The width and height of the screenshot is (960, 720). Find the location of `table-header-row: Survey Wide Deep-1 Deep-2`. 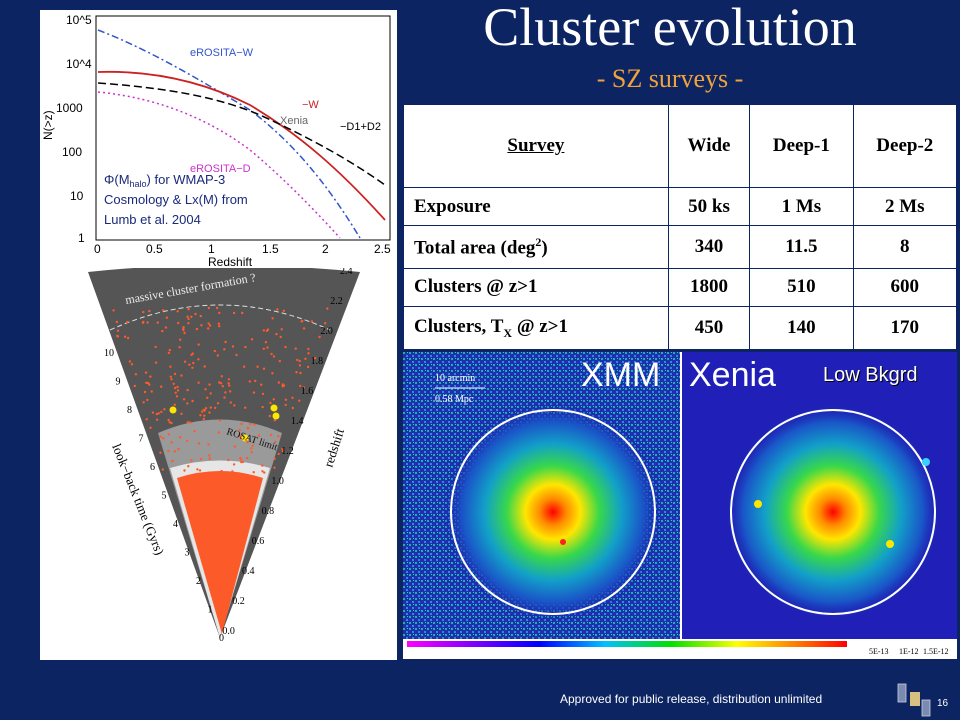

table-header-row: Survey Wide Deep-1 Deep-2 is located at coordinates (680, 146).